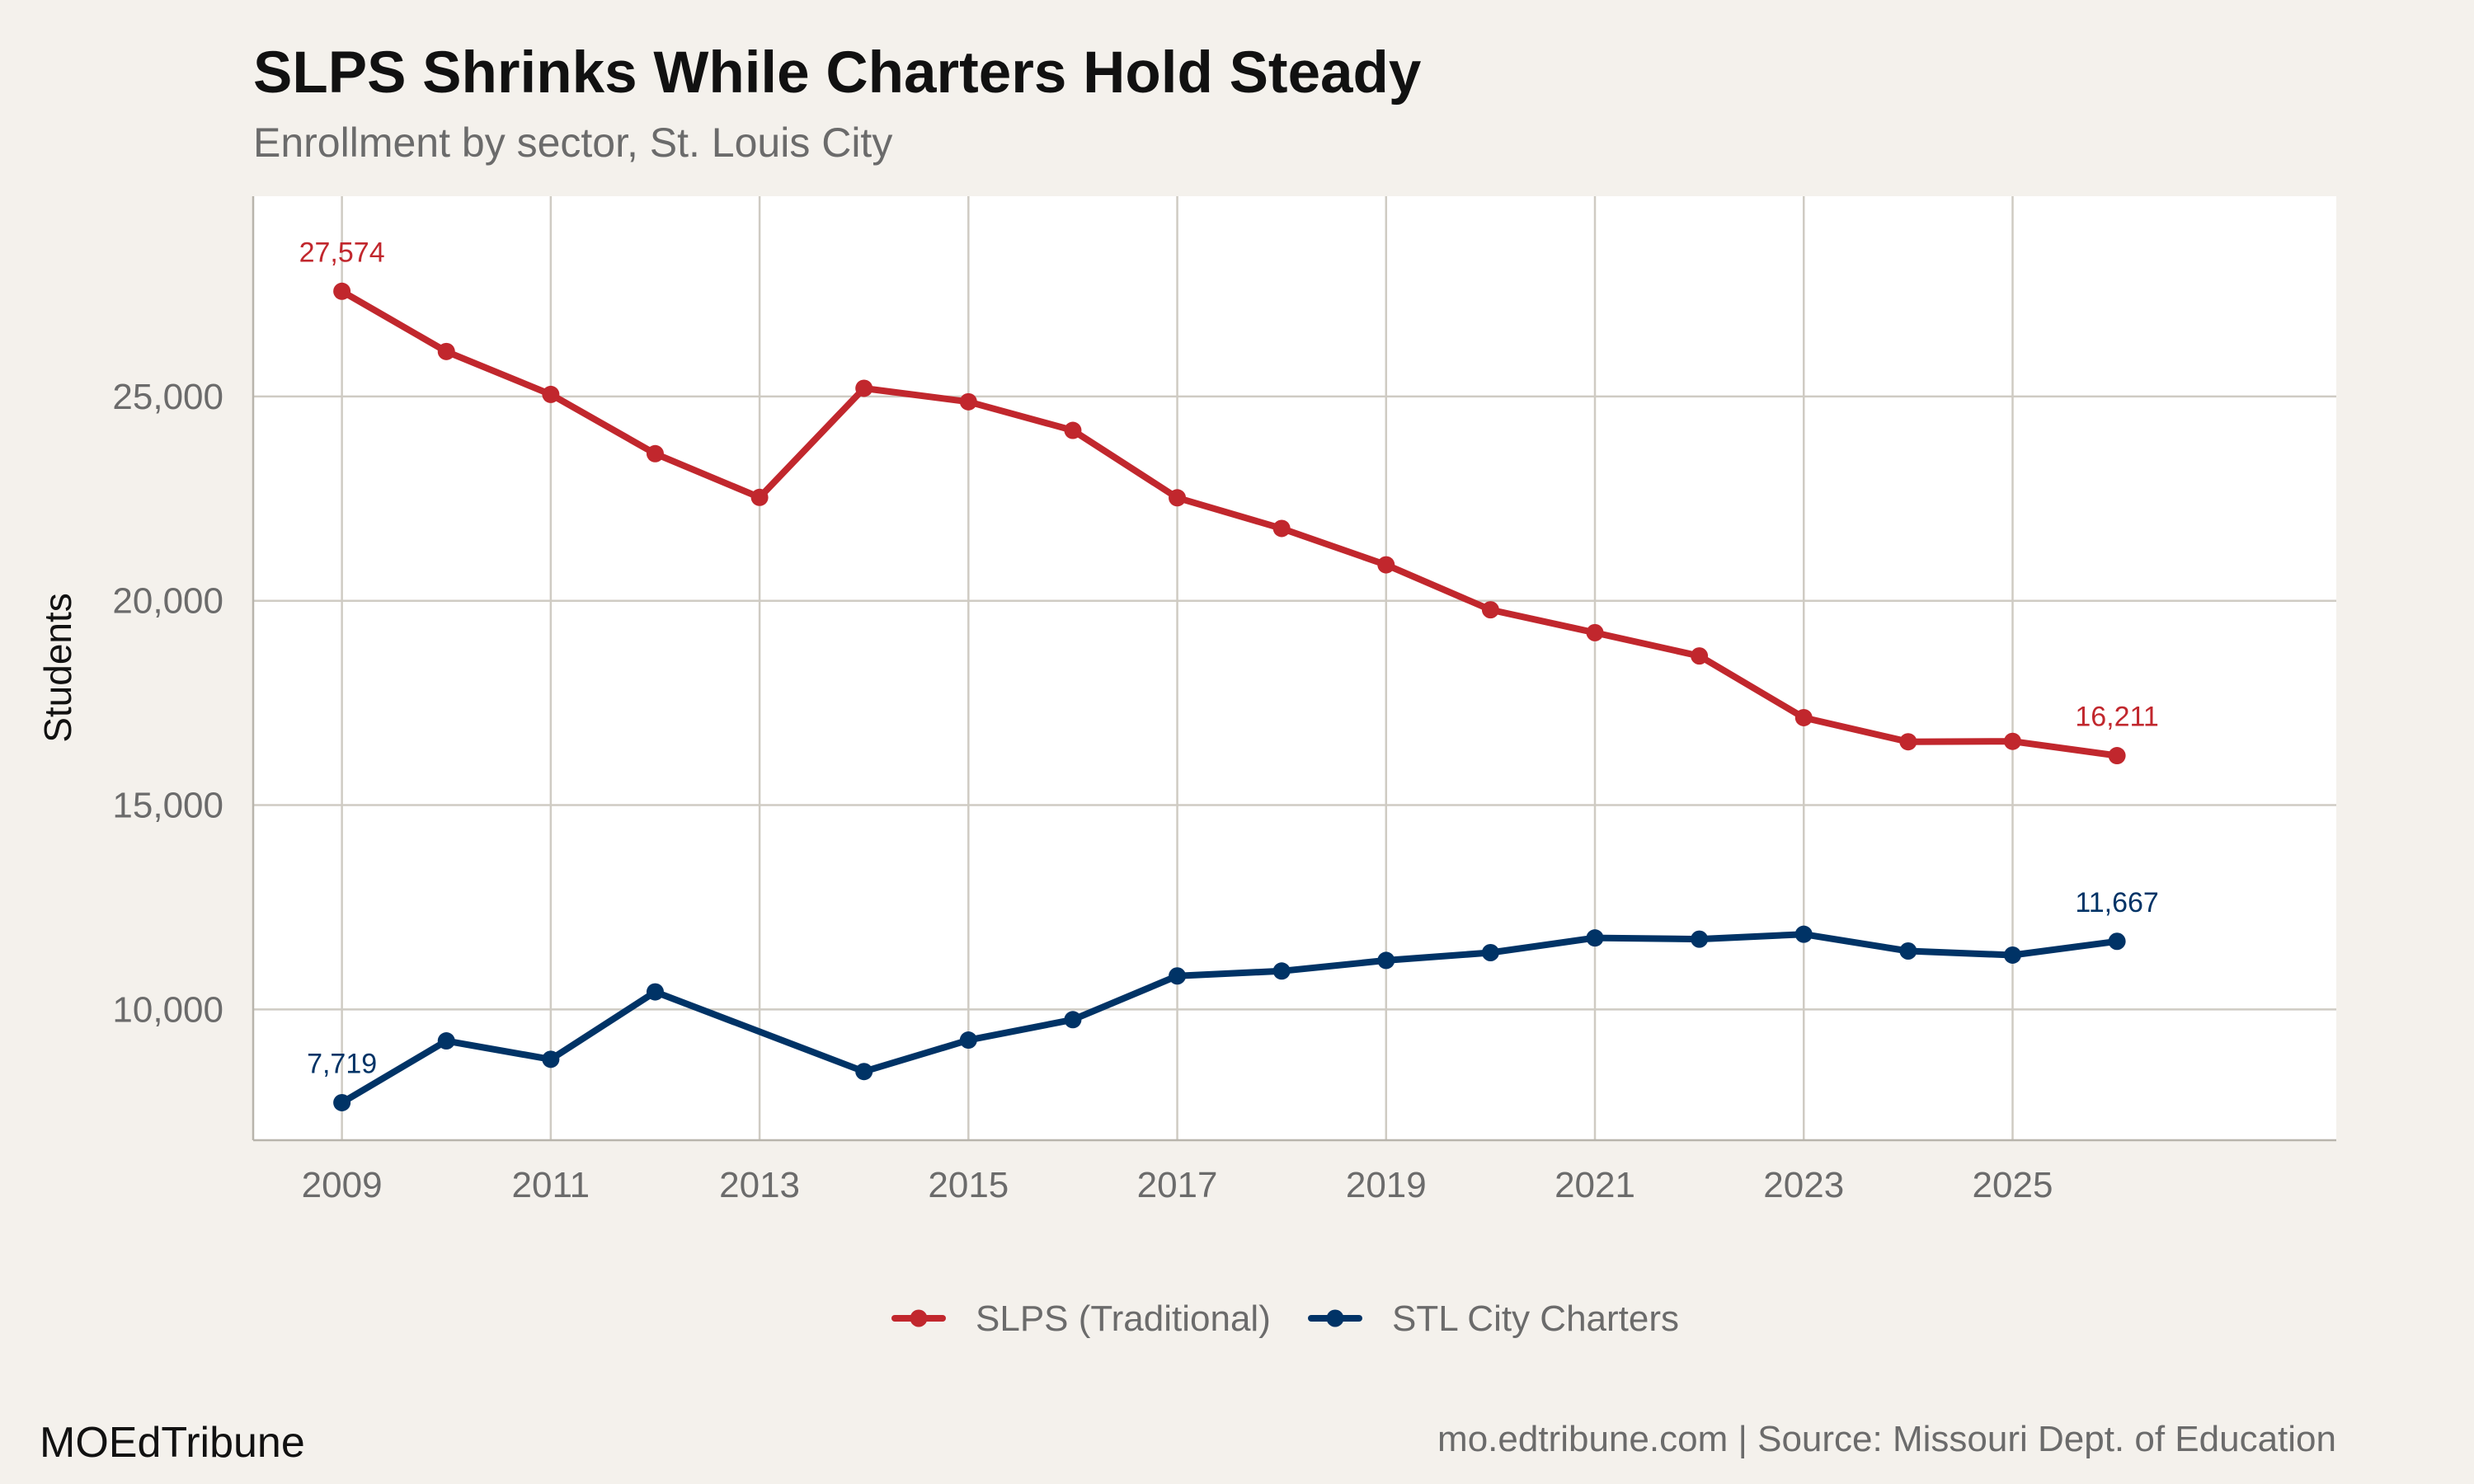  I want to click on data-point-charters-2026, so click(2117, 942).